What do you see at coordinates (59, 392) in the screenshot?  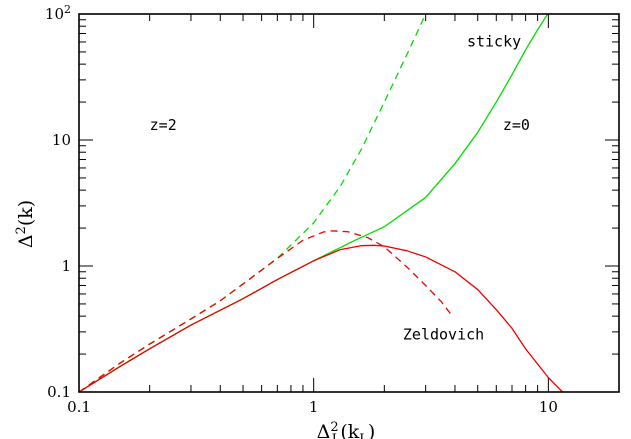 I see `y-tick-label: 0.1` at bounding box center [59, 392].